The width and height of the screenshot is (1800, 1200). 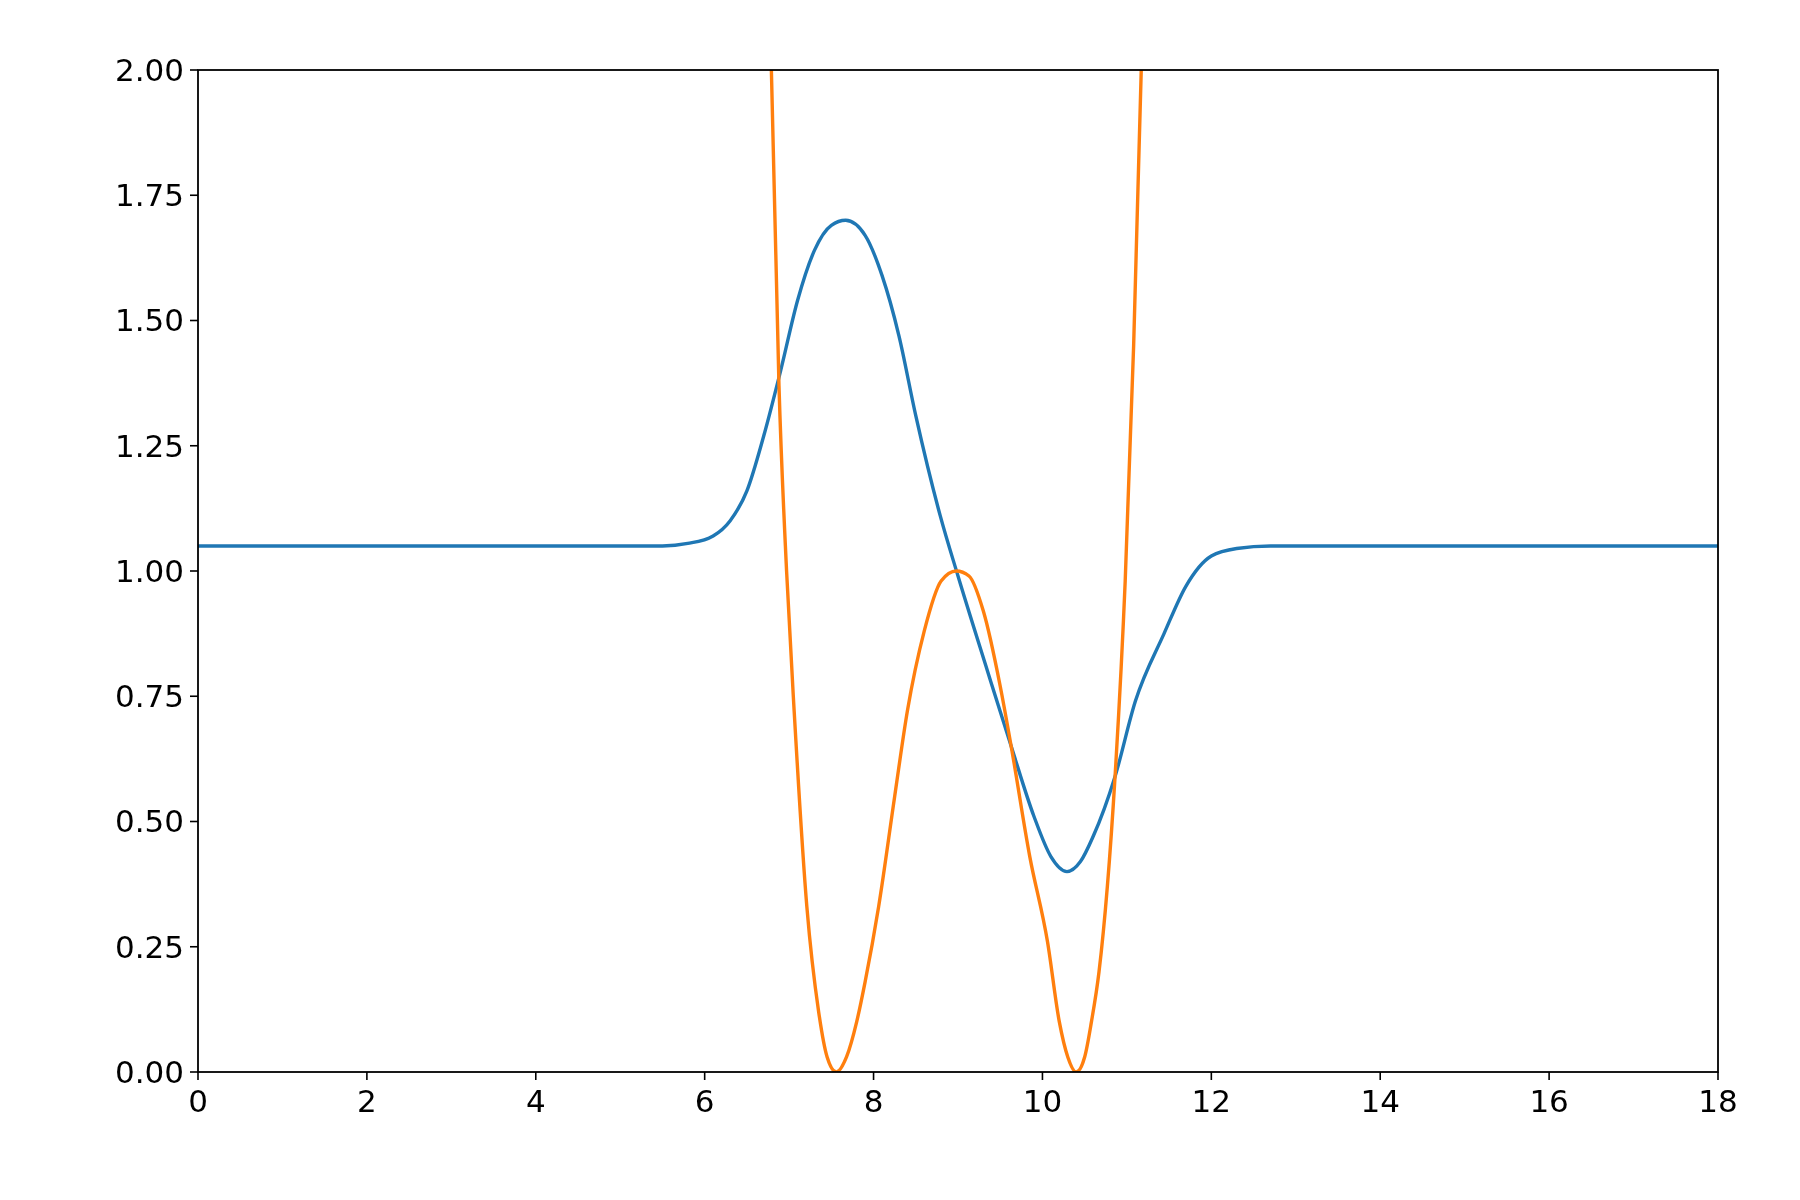 What do you see at coordinates (535, 1101) in the screenshot?
I see `x-tick-label: 4` at bounding box center [535, 1101].